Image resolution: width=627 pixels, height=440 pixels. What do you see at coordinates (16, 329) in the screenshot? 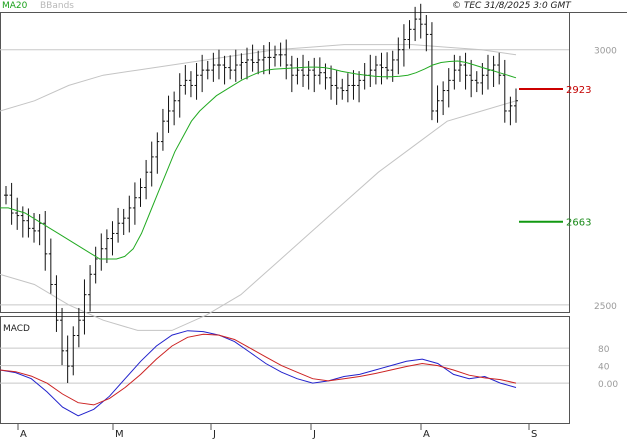
I see `macd-title: MACD` at bounding box center [16, 329].